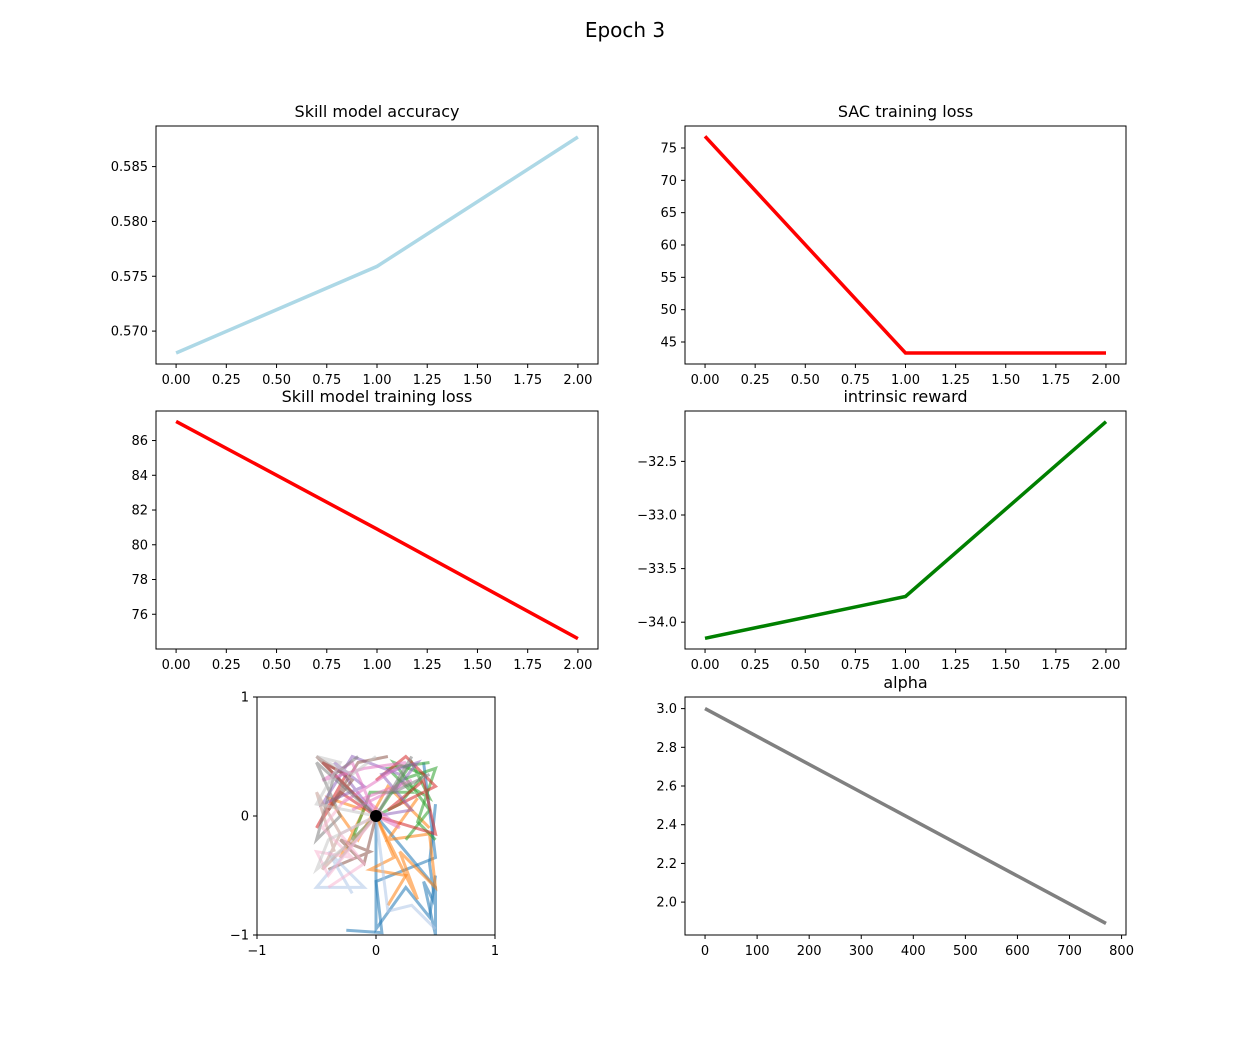 The width and height of the screenshot is (1250, 1050). I want to click on y-tick-label: 70, so click(668, 181).